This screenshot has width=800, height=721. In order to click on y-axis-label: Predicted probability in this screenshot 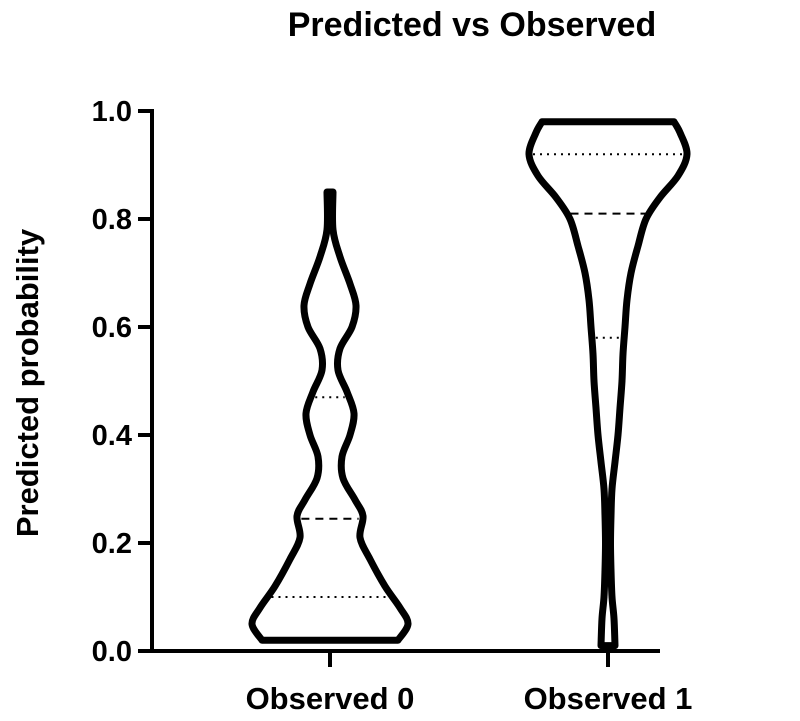, I will do `click(27, 382)`.